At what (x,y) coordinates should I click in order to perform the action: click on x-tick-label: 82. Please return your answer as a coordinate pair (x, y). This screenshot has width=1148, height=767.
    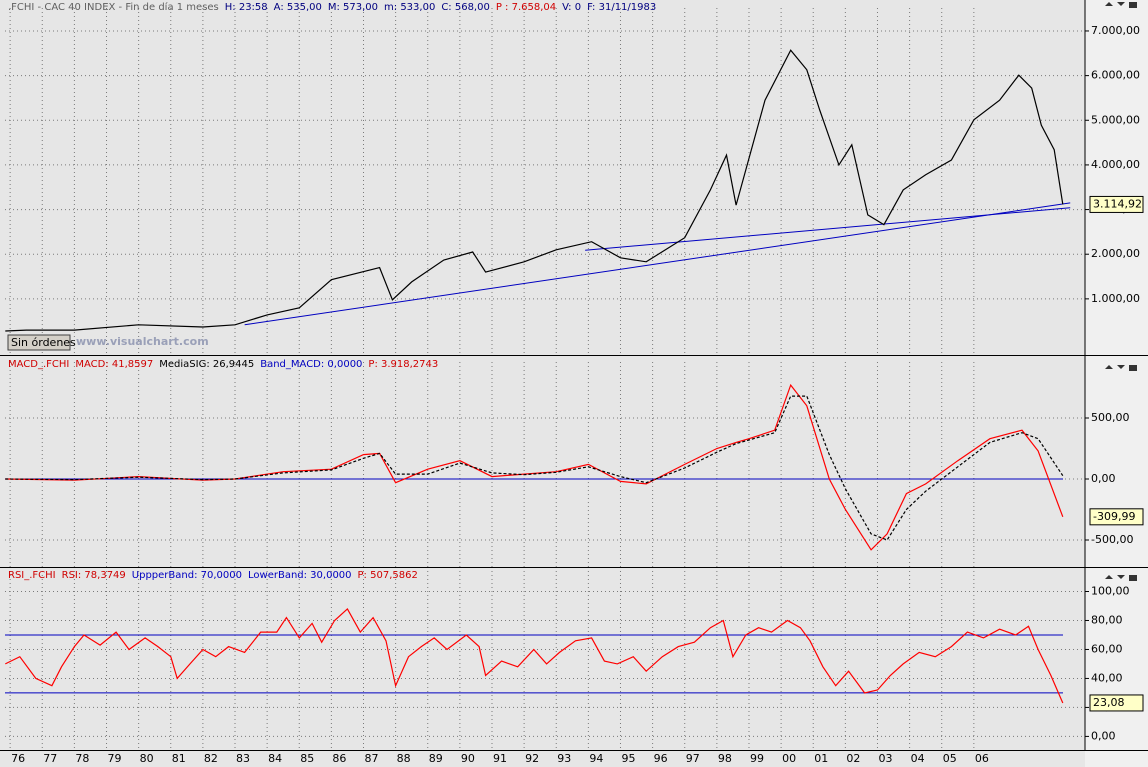
    Looking at the image, I should click on (211, 758).